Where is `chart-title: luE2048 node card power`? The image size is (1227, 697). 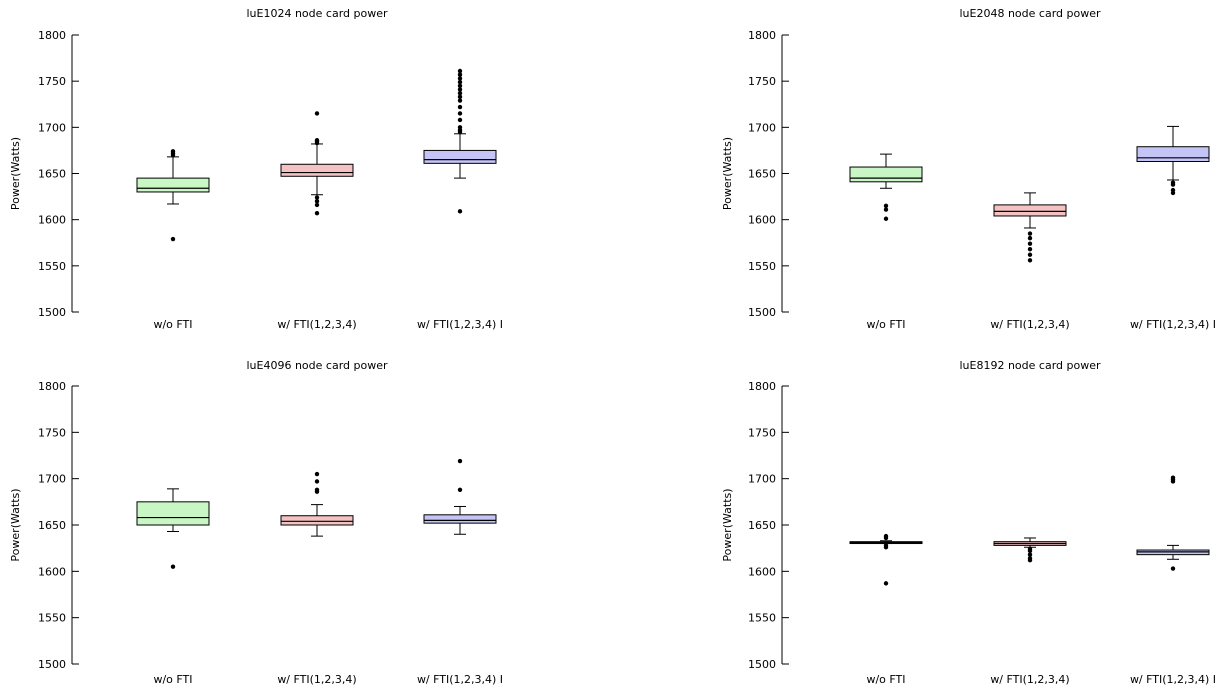
chart-title: luE2048 node card power is located at coordinates (1029, 13).